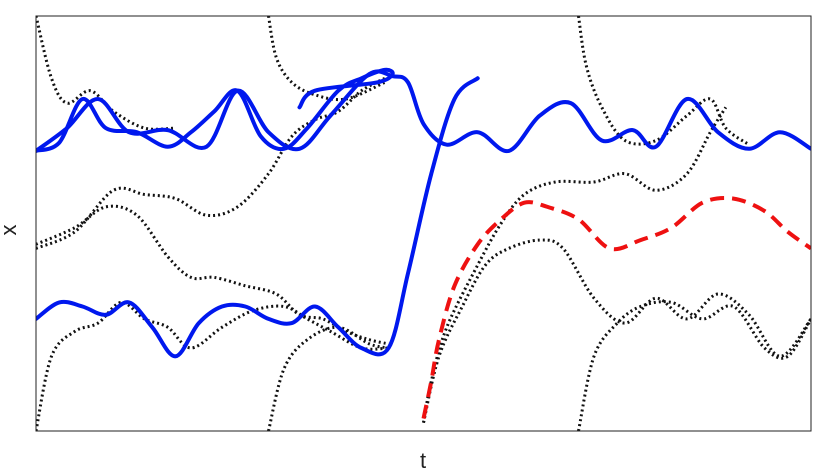 The height and width of the screenshot is (474, 831). I want to click on series-line-13-dotted, so click(663, 81).